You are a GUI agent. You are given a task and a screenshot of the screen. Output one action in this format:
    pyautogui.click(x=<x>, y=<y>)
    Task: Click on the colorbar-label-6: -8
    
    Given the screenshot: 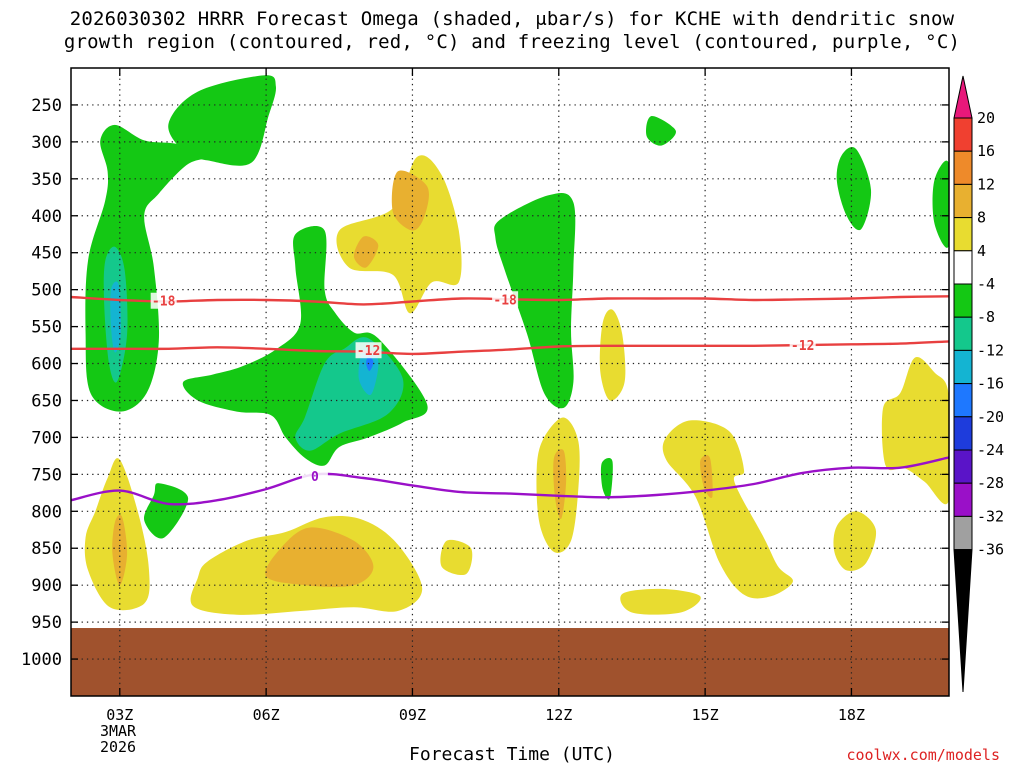 What is the action you would take?
    pyautogui.click(x=986, y=317)
    